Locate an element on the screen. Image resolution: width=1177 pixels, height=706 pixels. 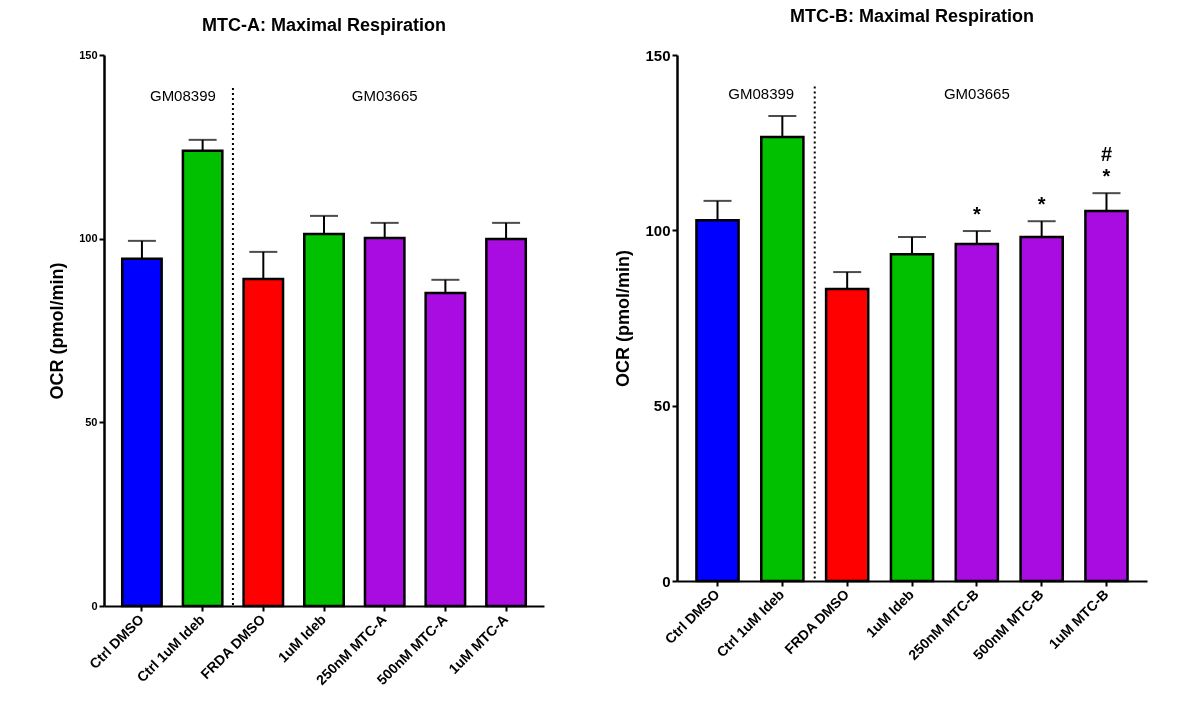
chart-title: MTC-B: Maximal Respiration is located at coordinates (912, 16).